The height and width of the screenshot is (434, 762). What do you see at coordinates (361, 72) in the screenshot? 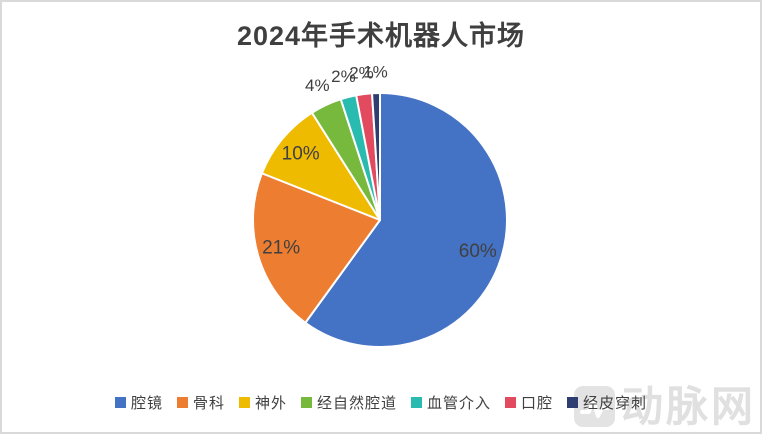
I see `slice-label-5: 2%` at bounding box center [361, 72].